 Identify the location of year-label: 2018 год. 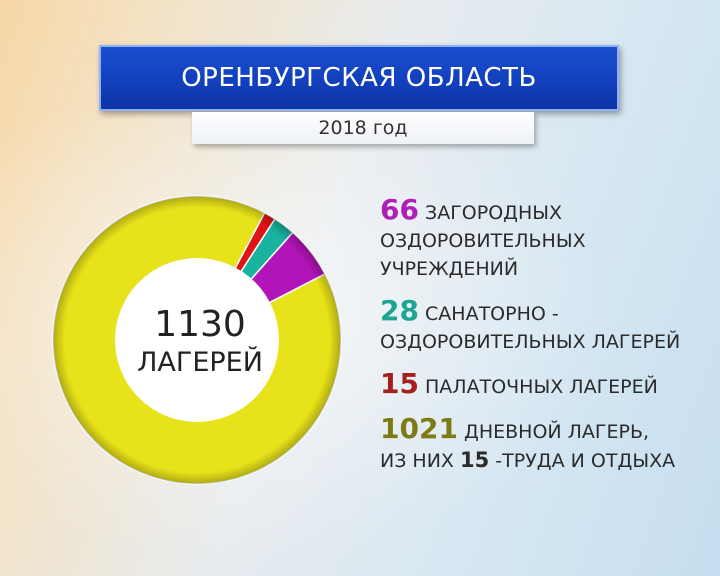
(363, 128).